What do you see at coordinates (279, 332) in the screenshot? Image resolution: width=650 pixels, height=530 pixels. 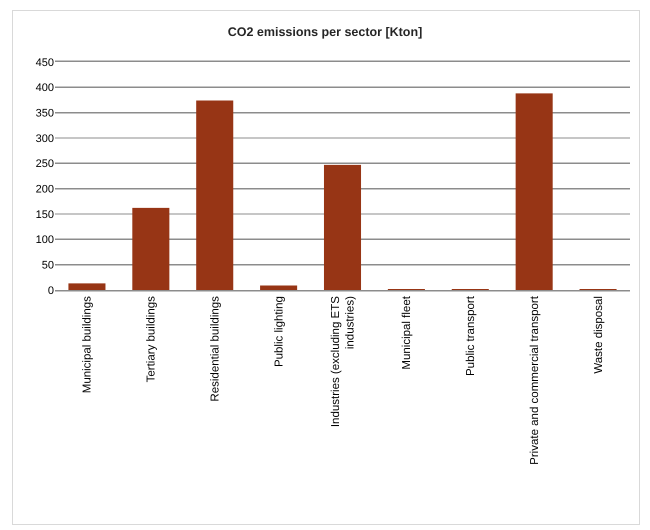 I see `x-tick-label: Public lighting` at bounding box center [279, 332].